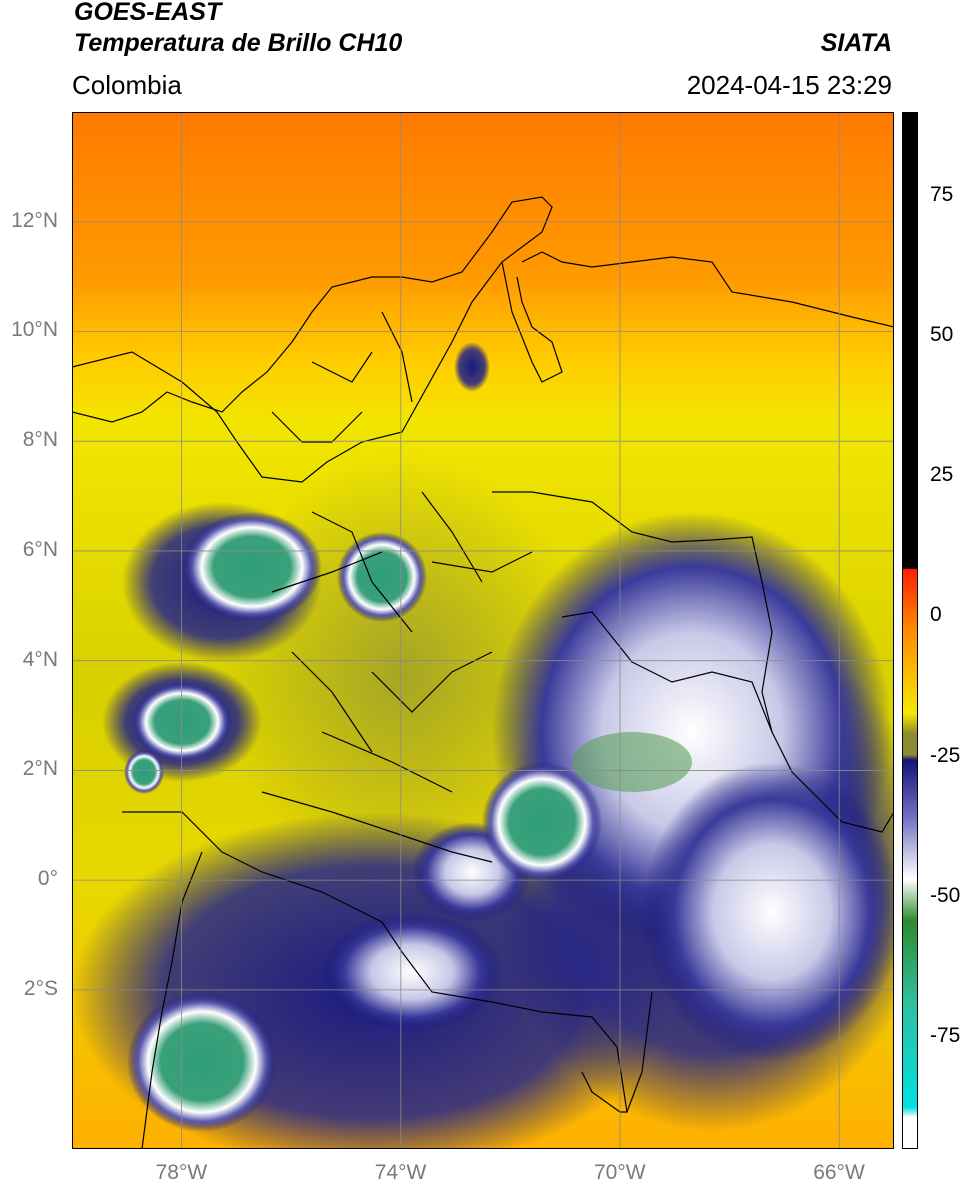 Image resolution: width=966 pixels, height=1190 pixels. I want to click on lat-tick-label: 2°S, so click(40, 988).